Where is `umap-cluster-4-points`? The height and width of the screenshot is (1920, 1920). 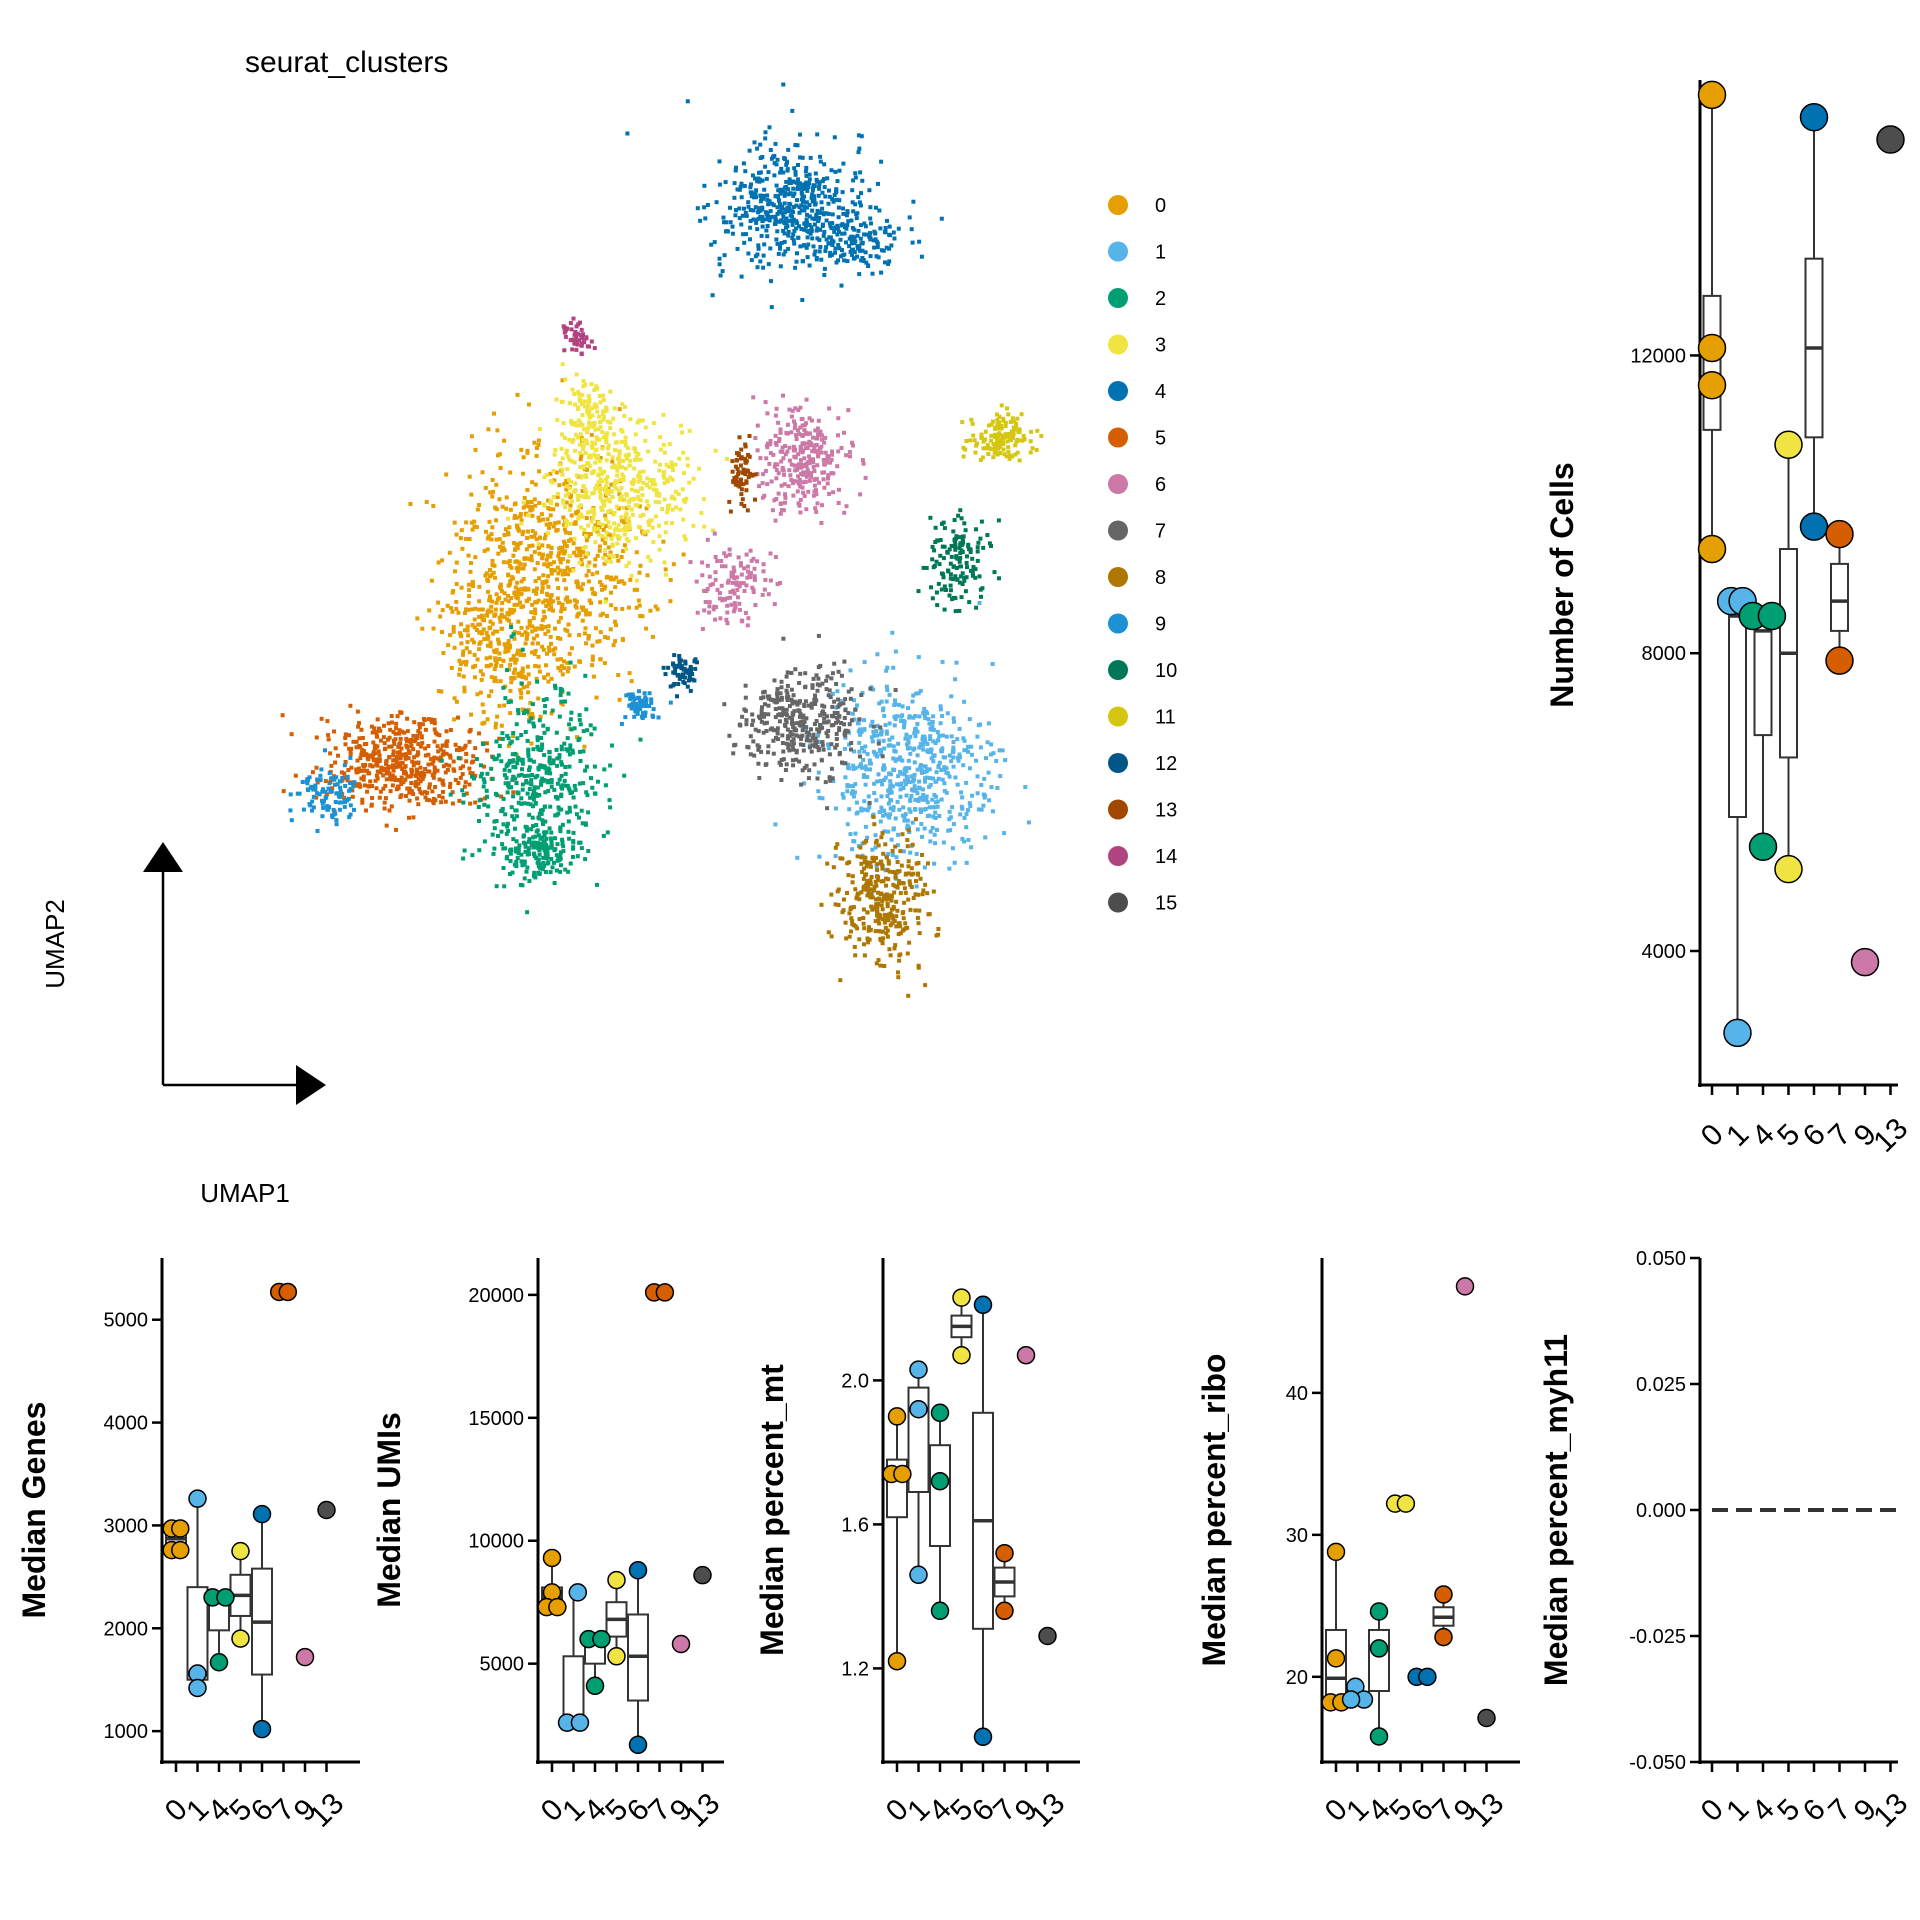
umap-cluster-4-points is located at coordinates (864, 243).